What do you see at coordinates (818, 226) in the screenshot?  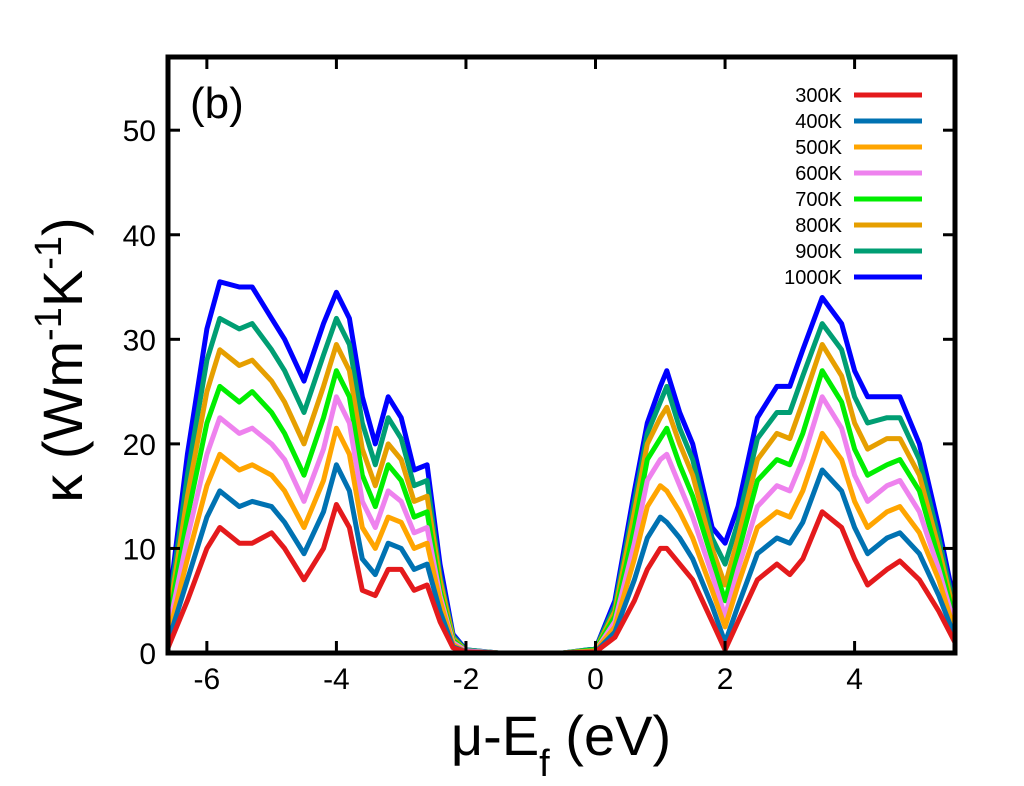 I see `legend-label: 800K` at bounding box center [818, 226].